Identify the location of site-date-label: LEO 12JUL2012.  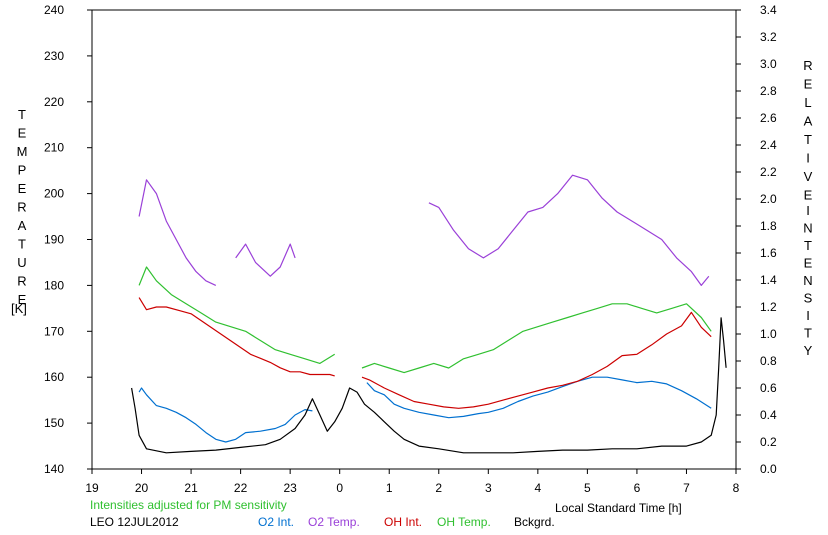
(134, 522).